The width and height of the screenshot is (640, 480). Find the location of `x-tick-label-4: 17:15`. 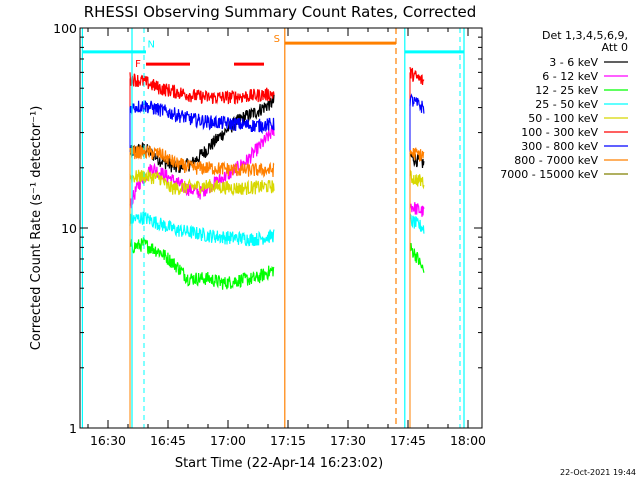

x-tick-label-4: 17:15 is located at coordinates (288, 440).